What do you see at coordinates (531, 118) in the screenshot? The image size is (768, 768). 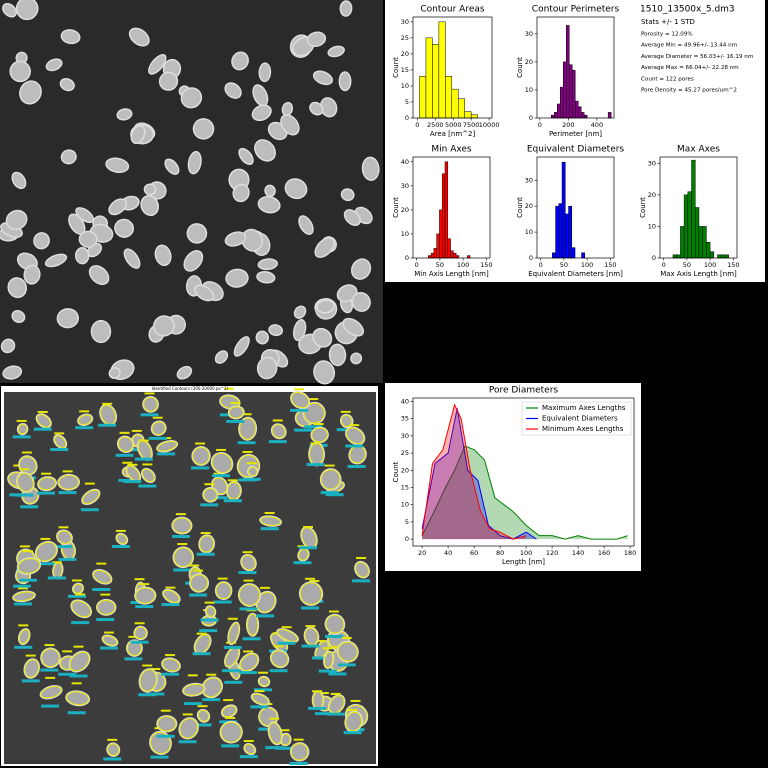 I see `y-tick-label: 0` at bounding box center [531, 118].